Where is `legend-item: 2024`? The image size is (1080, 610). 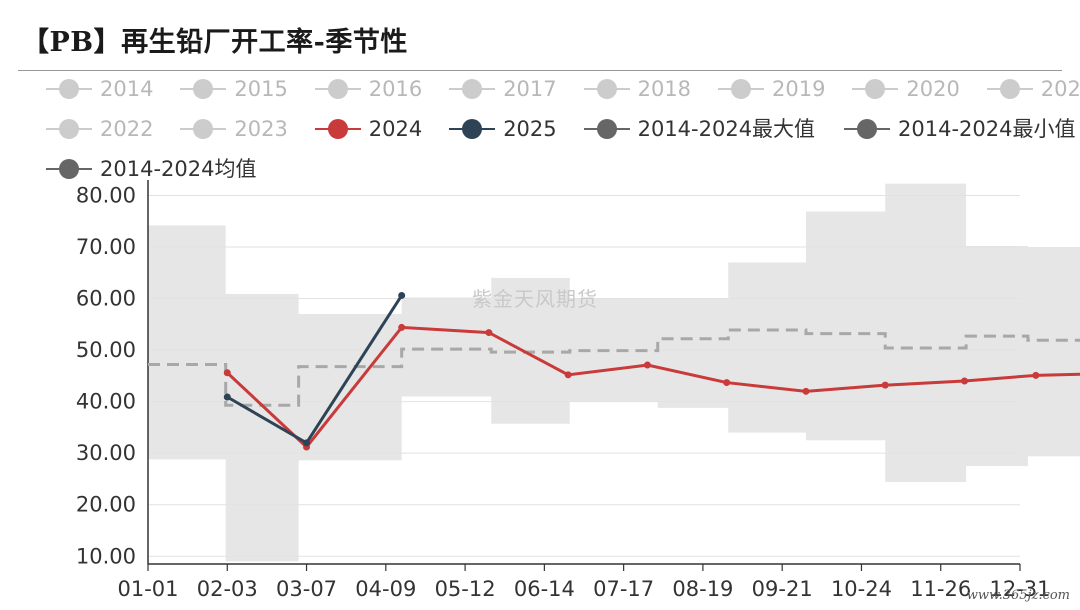 legend-item: 2024 is located at coordinates (368, 129).